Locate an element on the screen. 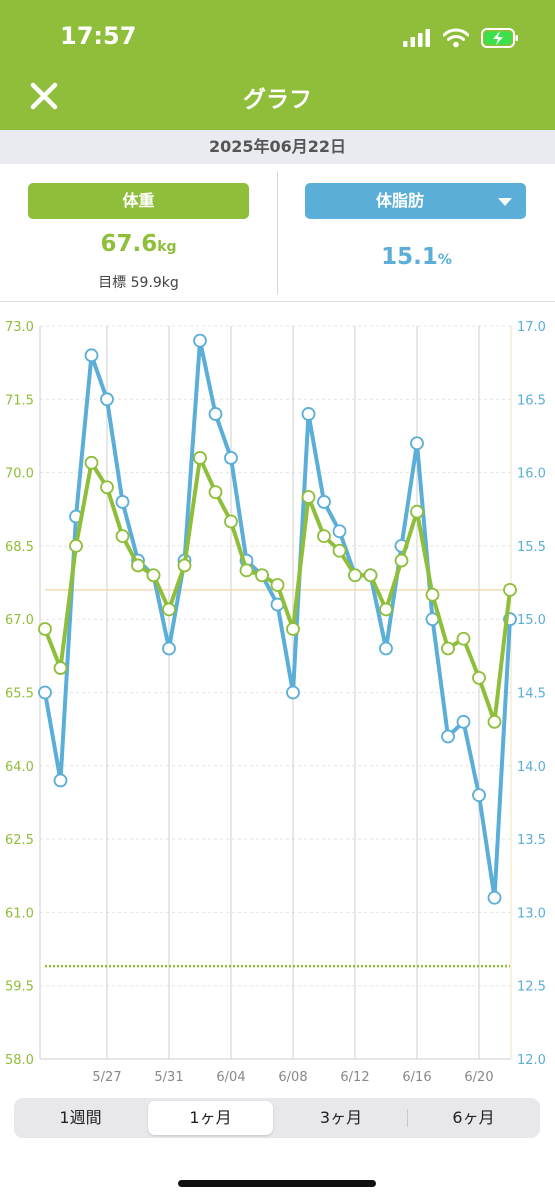 This screenshot has width=555, height=1200. right-tick-label: 16.0 is located at coordinates (531, 474).